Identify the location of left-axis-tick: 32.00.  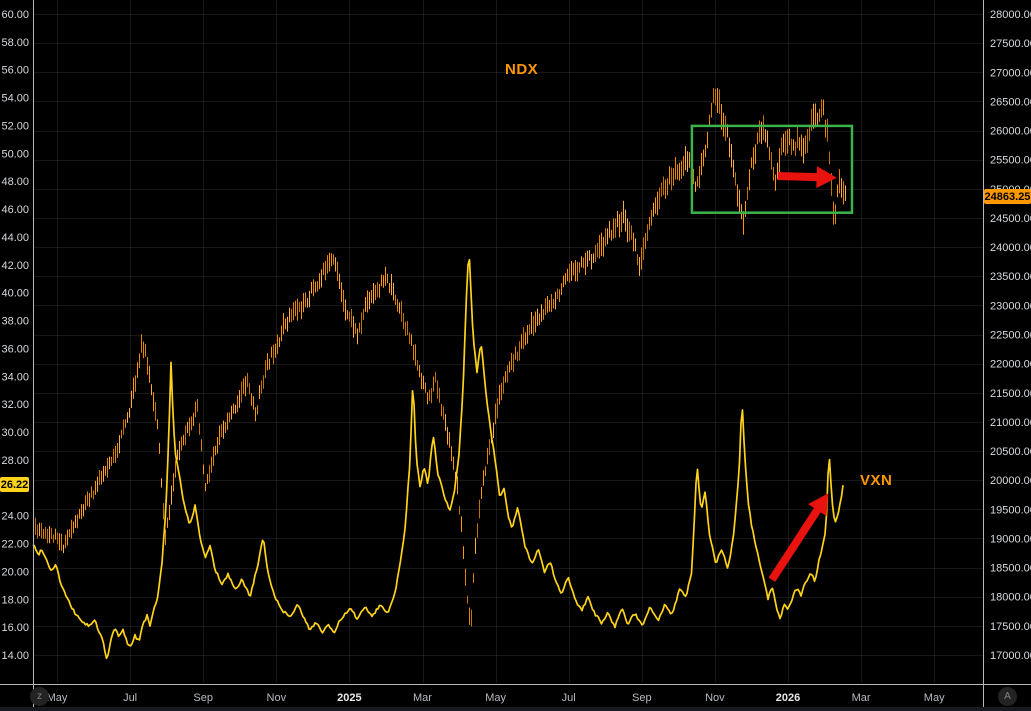
(15, 405).